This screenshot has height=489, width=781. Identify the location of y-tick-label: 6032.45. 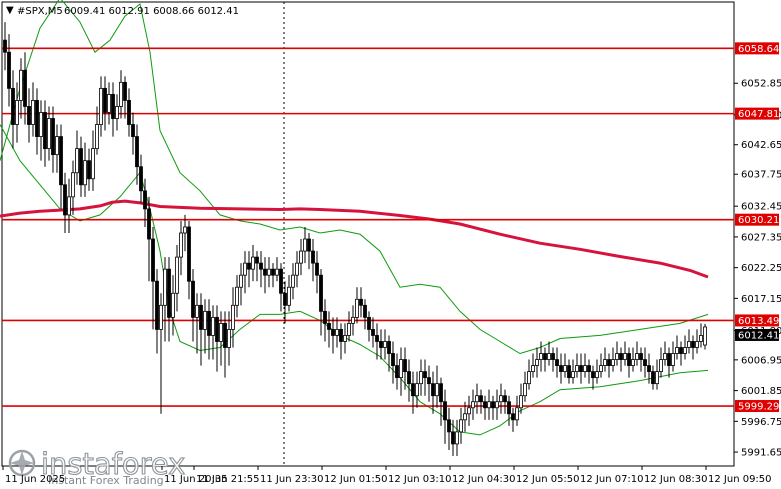
(761, 207).